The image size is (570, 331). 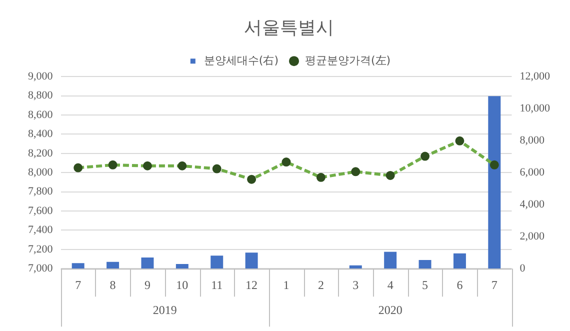 I want to click on text: 2019, so click(x=164, y=309).